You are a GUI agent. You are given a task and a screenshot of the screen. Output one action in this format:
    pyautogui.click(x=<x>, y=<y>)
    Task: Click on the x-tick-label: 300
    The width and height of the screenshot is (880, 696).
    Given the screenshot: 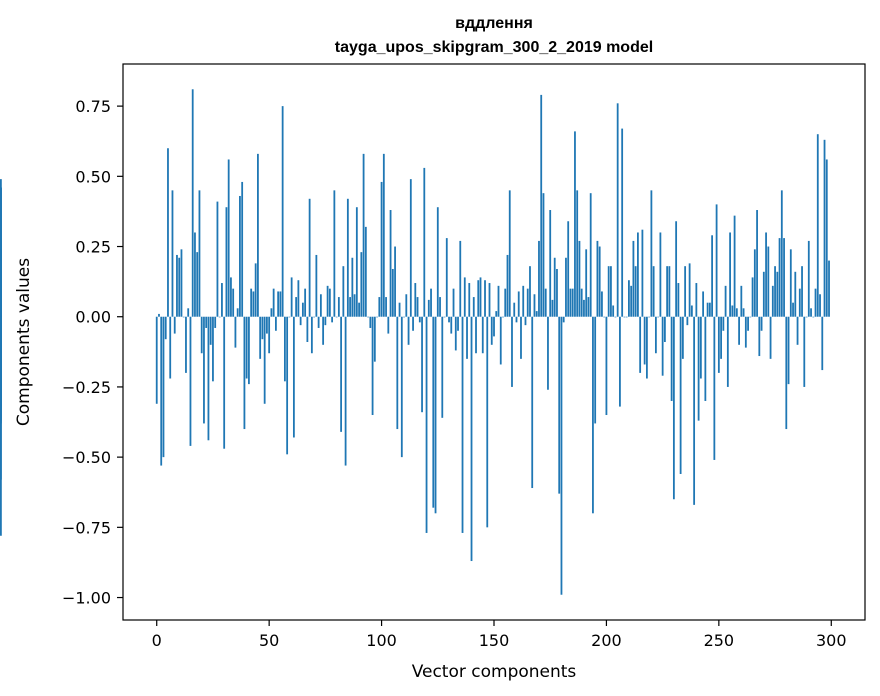 What is the action you would take?
    pyautogui.click(x=831, y=640)
    